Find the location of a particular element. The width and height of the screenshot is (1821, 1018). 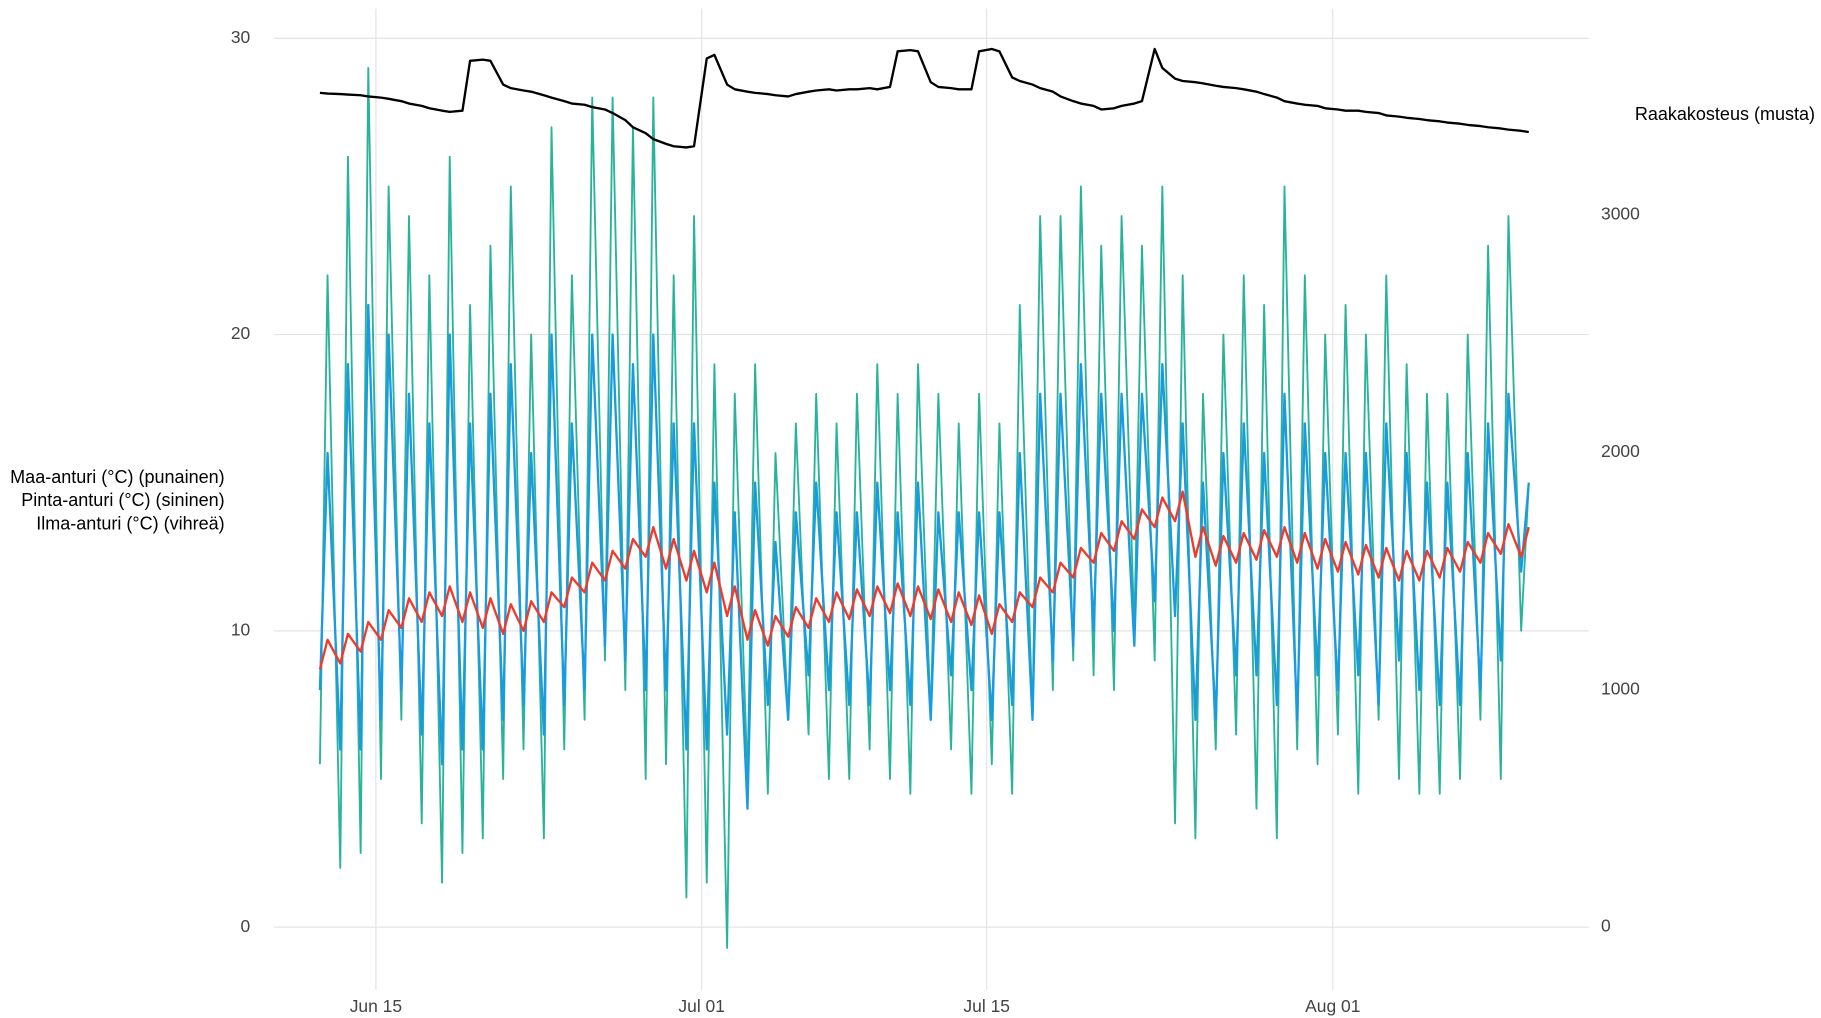

y2-tick-label: 2000 is located at coordinates (1620, 451).